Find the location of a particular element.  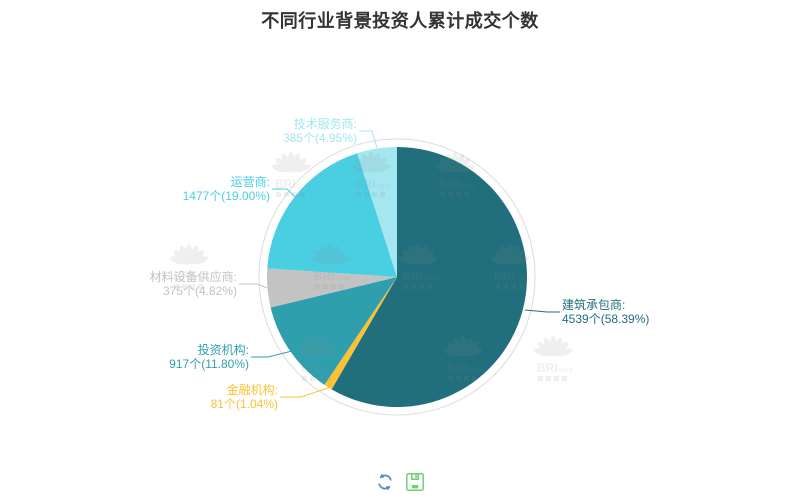

pie-label-value: 1477个(19.00%) is located at coordinates (226, 196).